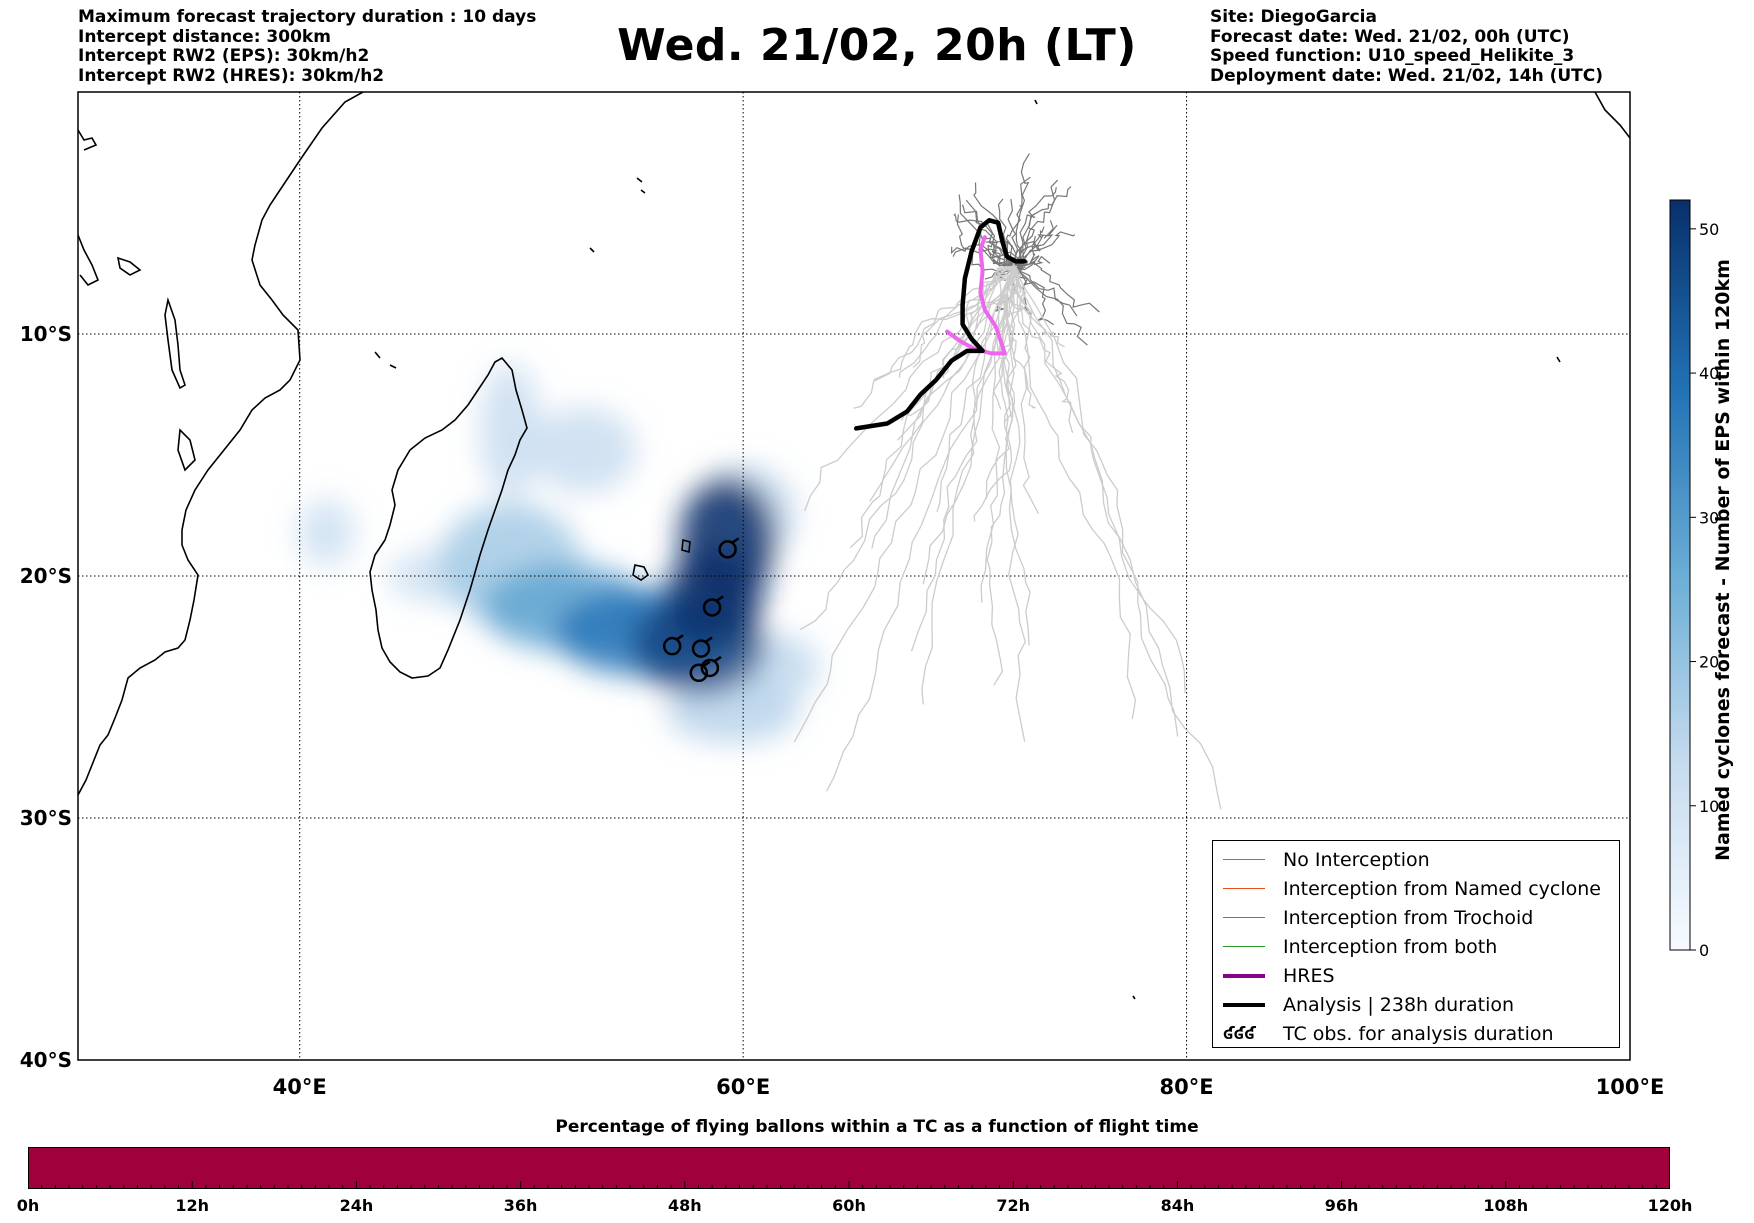  What do you see at coordinates (1558, 359) in the screenshot?
I see `cocos-islands` at bounding box center [1558, 359].